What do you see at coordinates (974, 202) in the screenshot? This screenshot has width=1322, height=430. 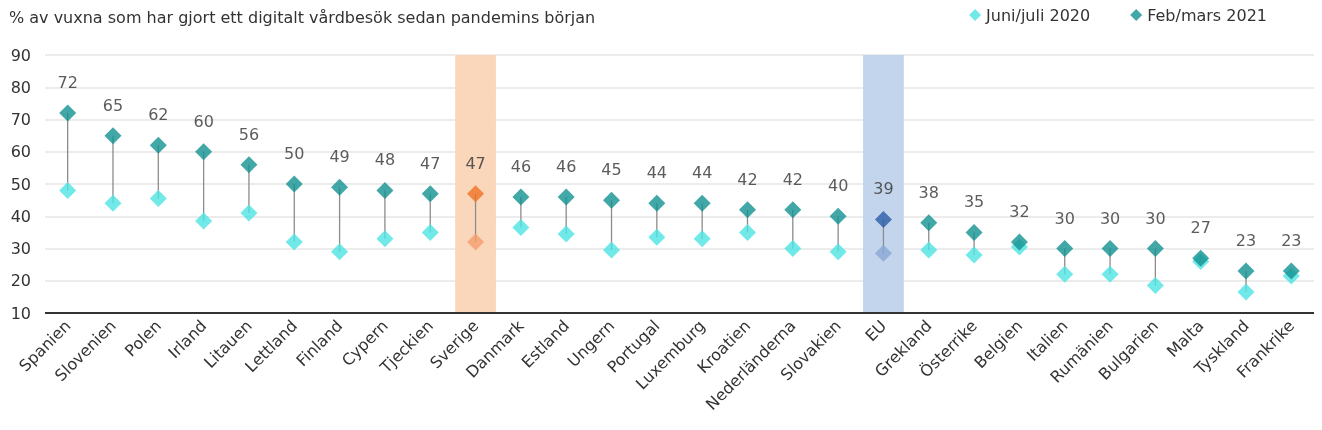 I see `data-label: 35` at bounding box center [974, 202].